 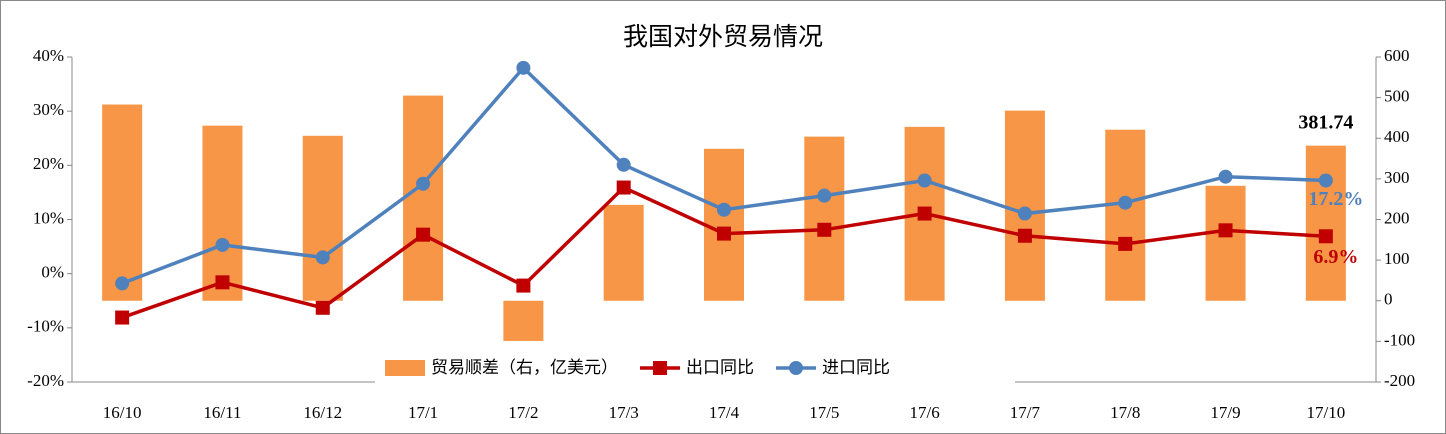 I want to click on y2-tick-label: 100, so click(x=1397, y=258).